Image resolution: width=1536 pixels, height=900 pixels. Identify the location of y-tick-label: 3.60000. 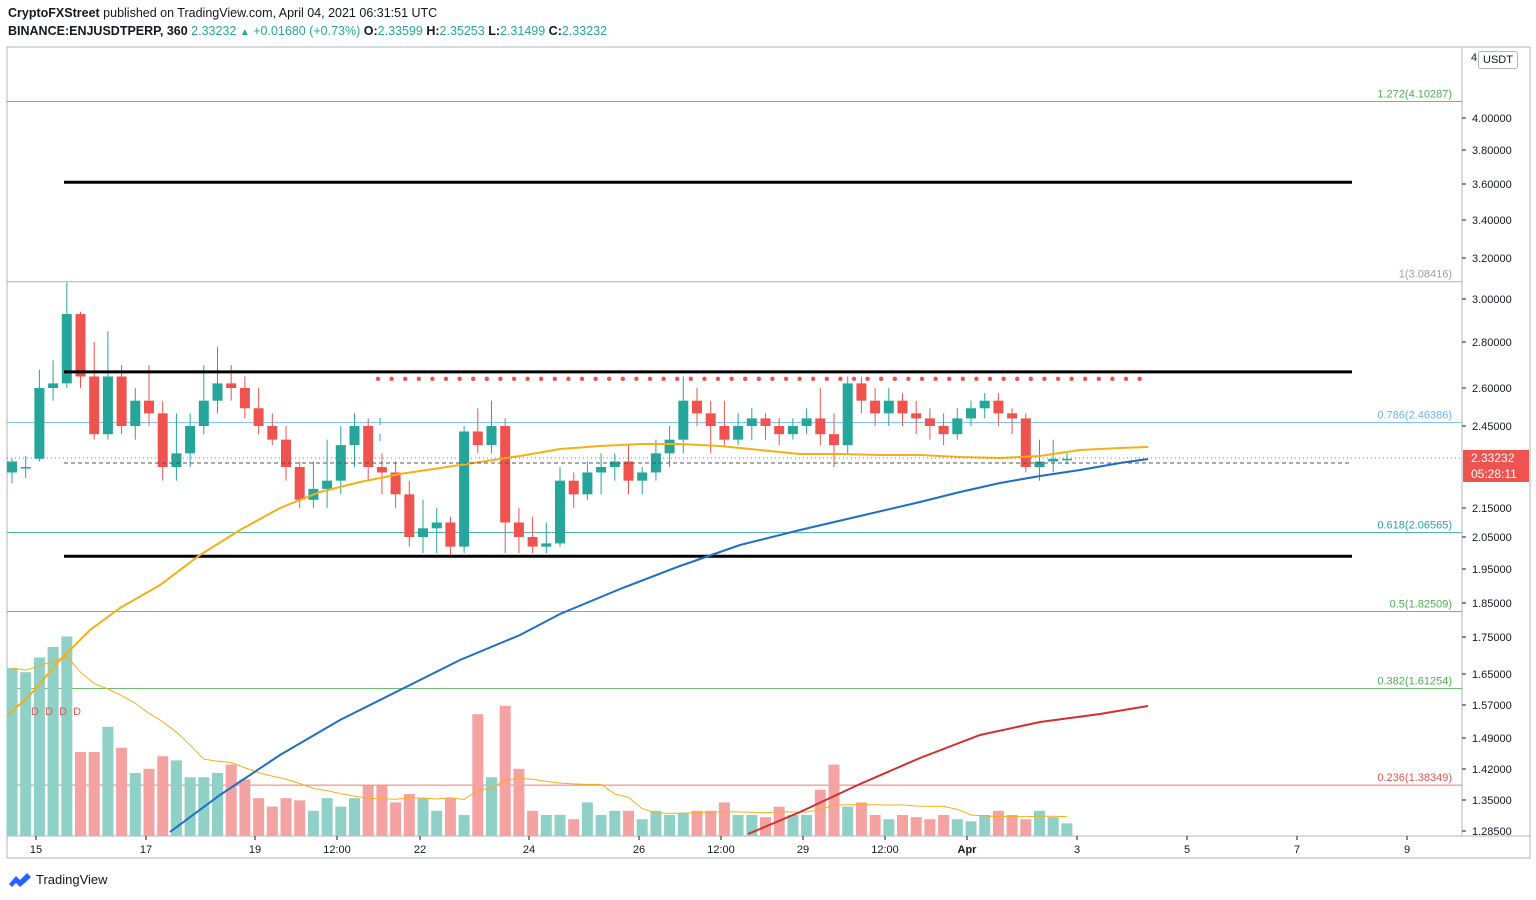
(1492, 185).